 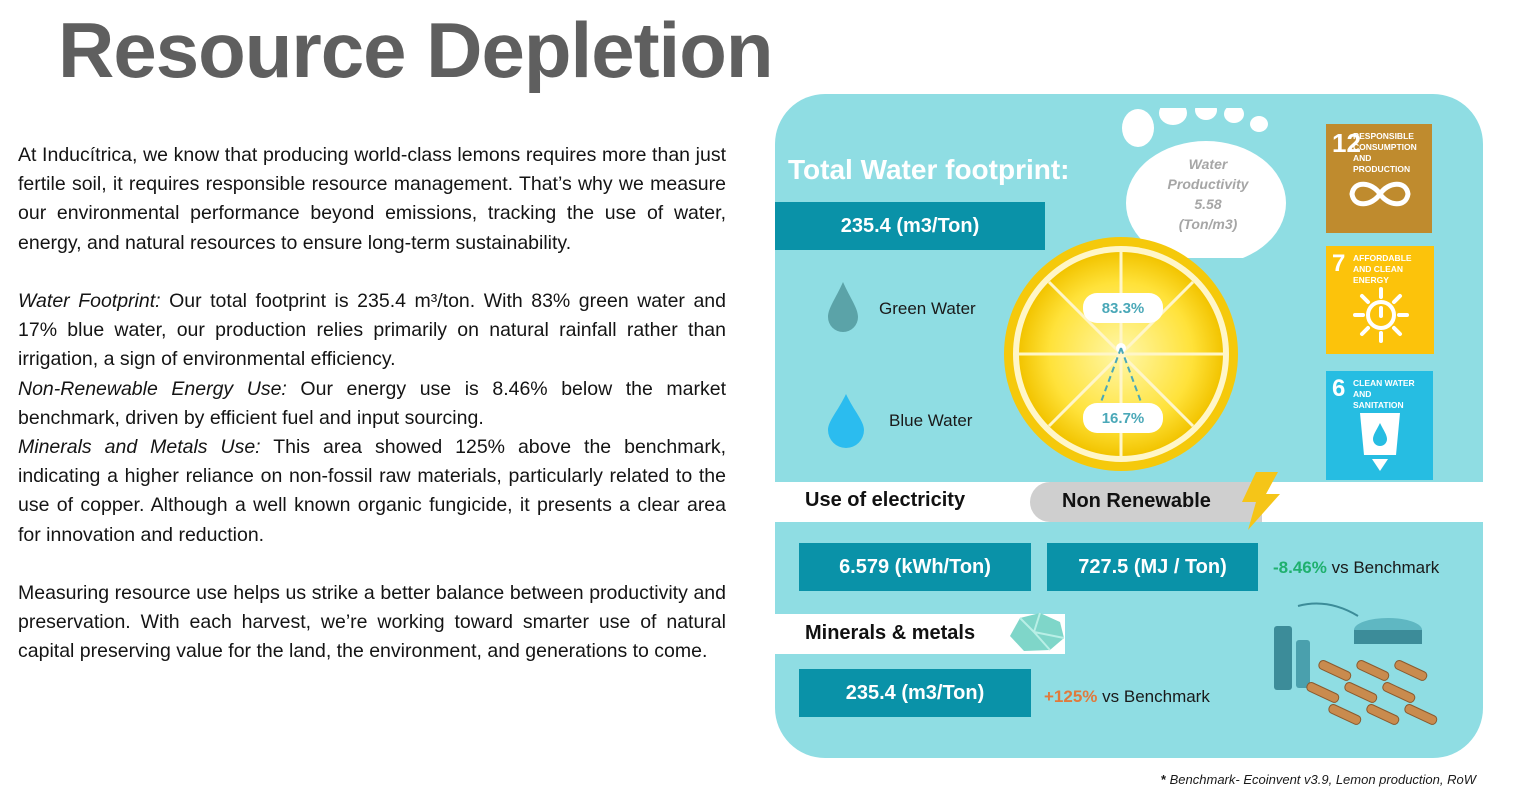 I want to click on footnote-star: *, so click(x=1163, y=779).